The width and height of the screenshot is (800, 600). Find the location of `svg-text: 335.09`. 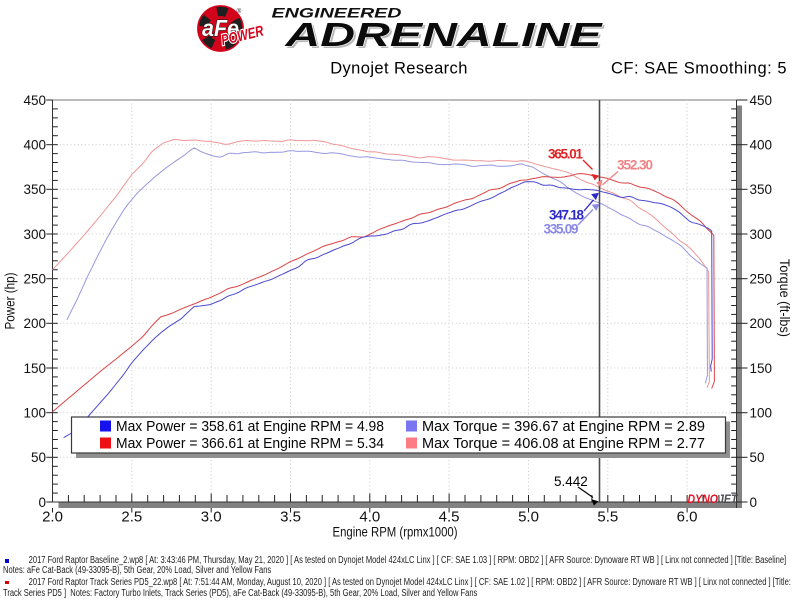

svg-text: 335.09 is located at coordinates (561, 229).